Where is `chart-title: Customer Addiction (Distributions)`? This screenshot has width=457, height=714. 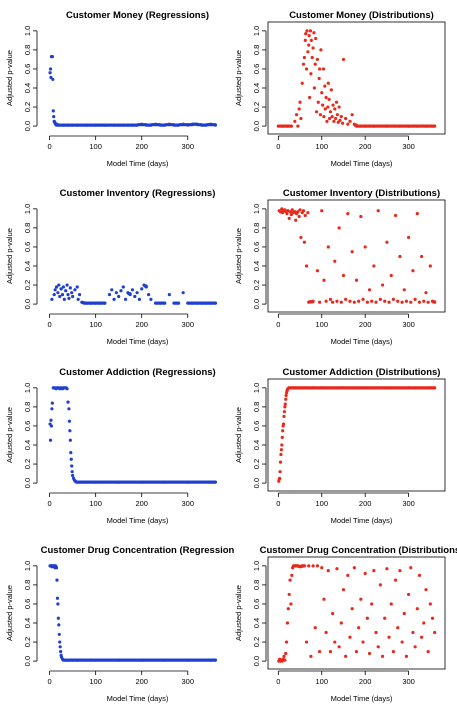 chart-title: Customer Addiction (Distributions) is located at coordinates (362, 372).